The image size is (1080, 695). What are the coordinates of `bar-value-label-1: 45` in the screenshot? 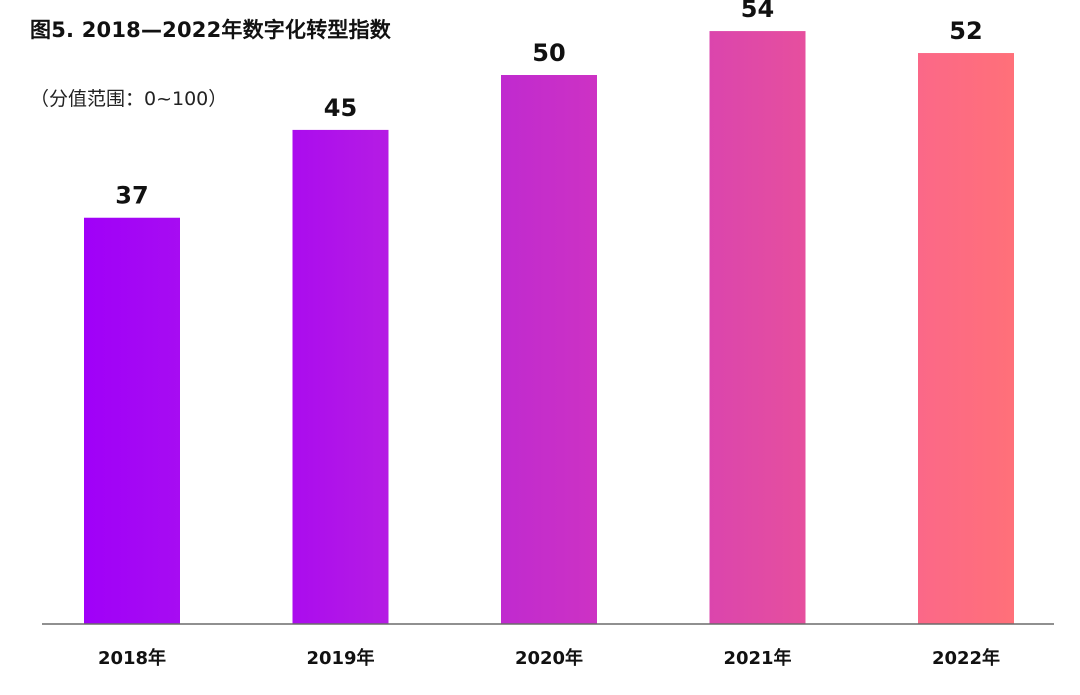 It's located at (340, 108).